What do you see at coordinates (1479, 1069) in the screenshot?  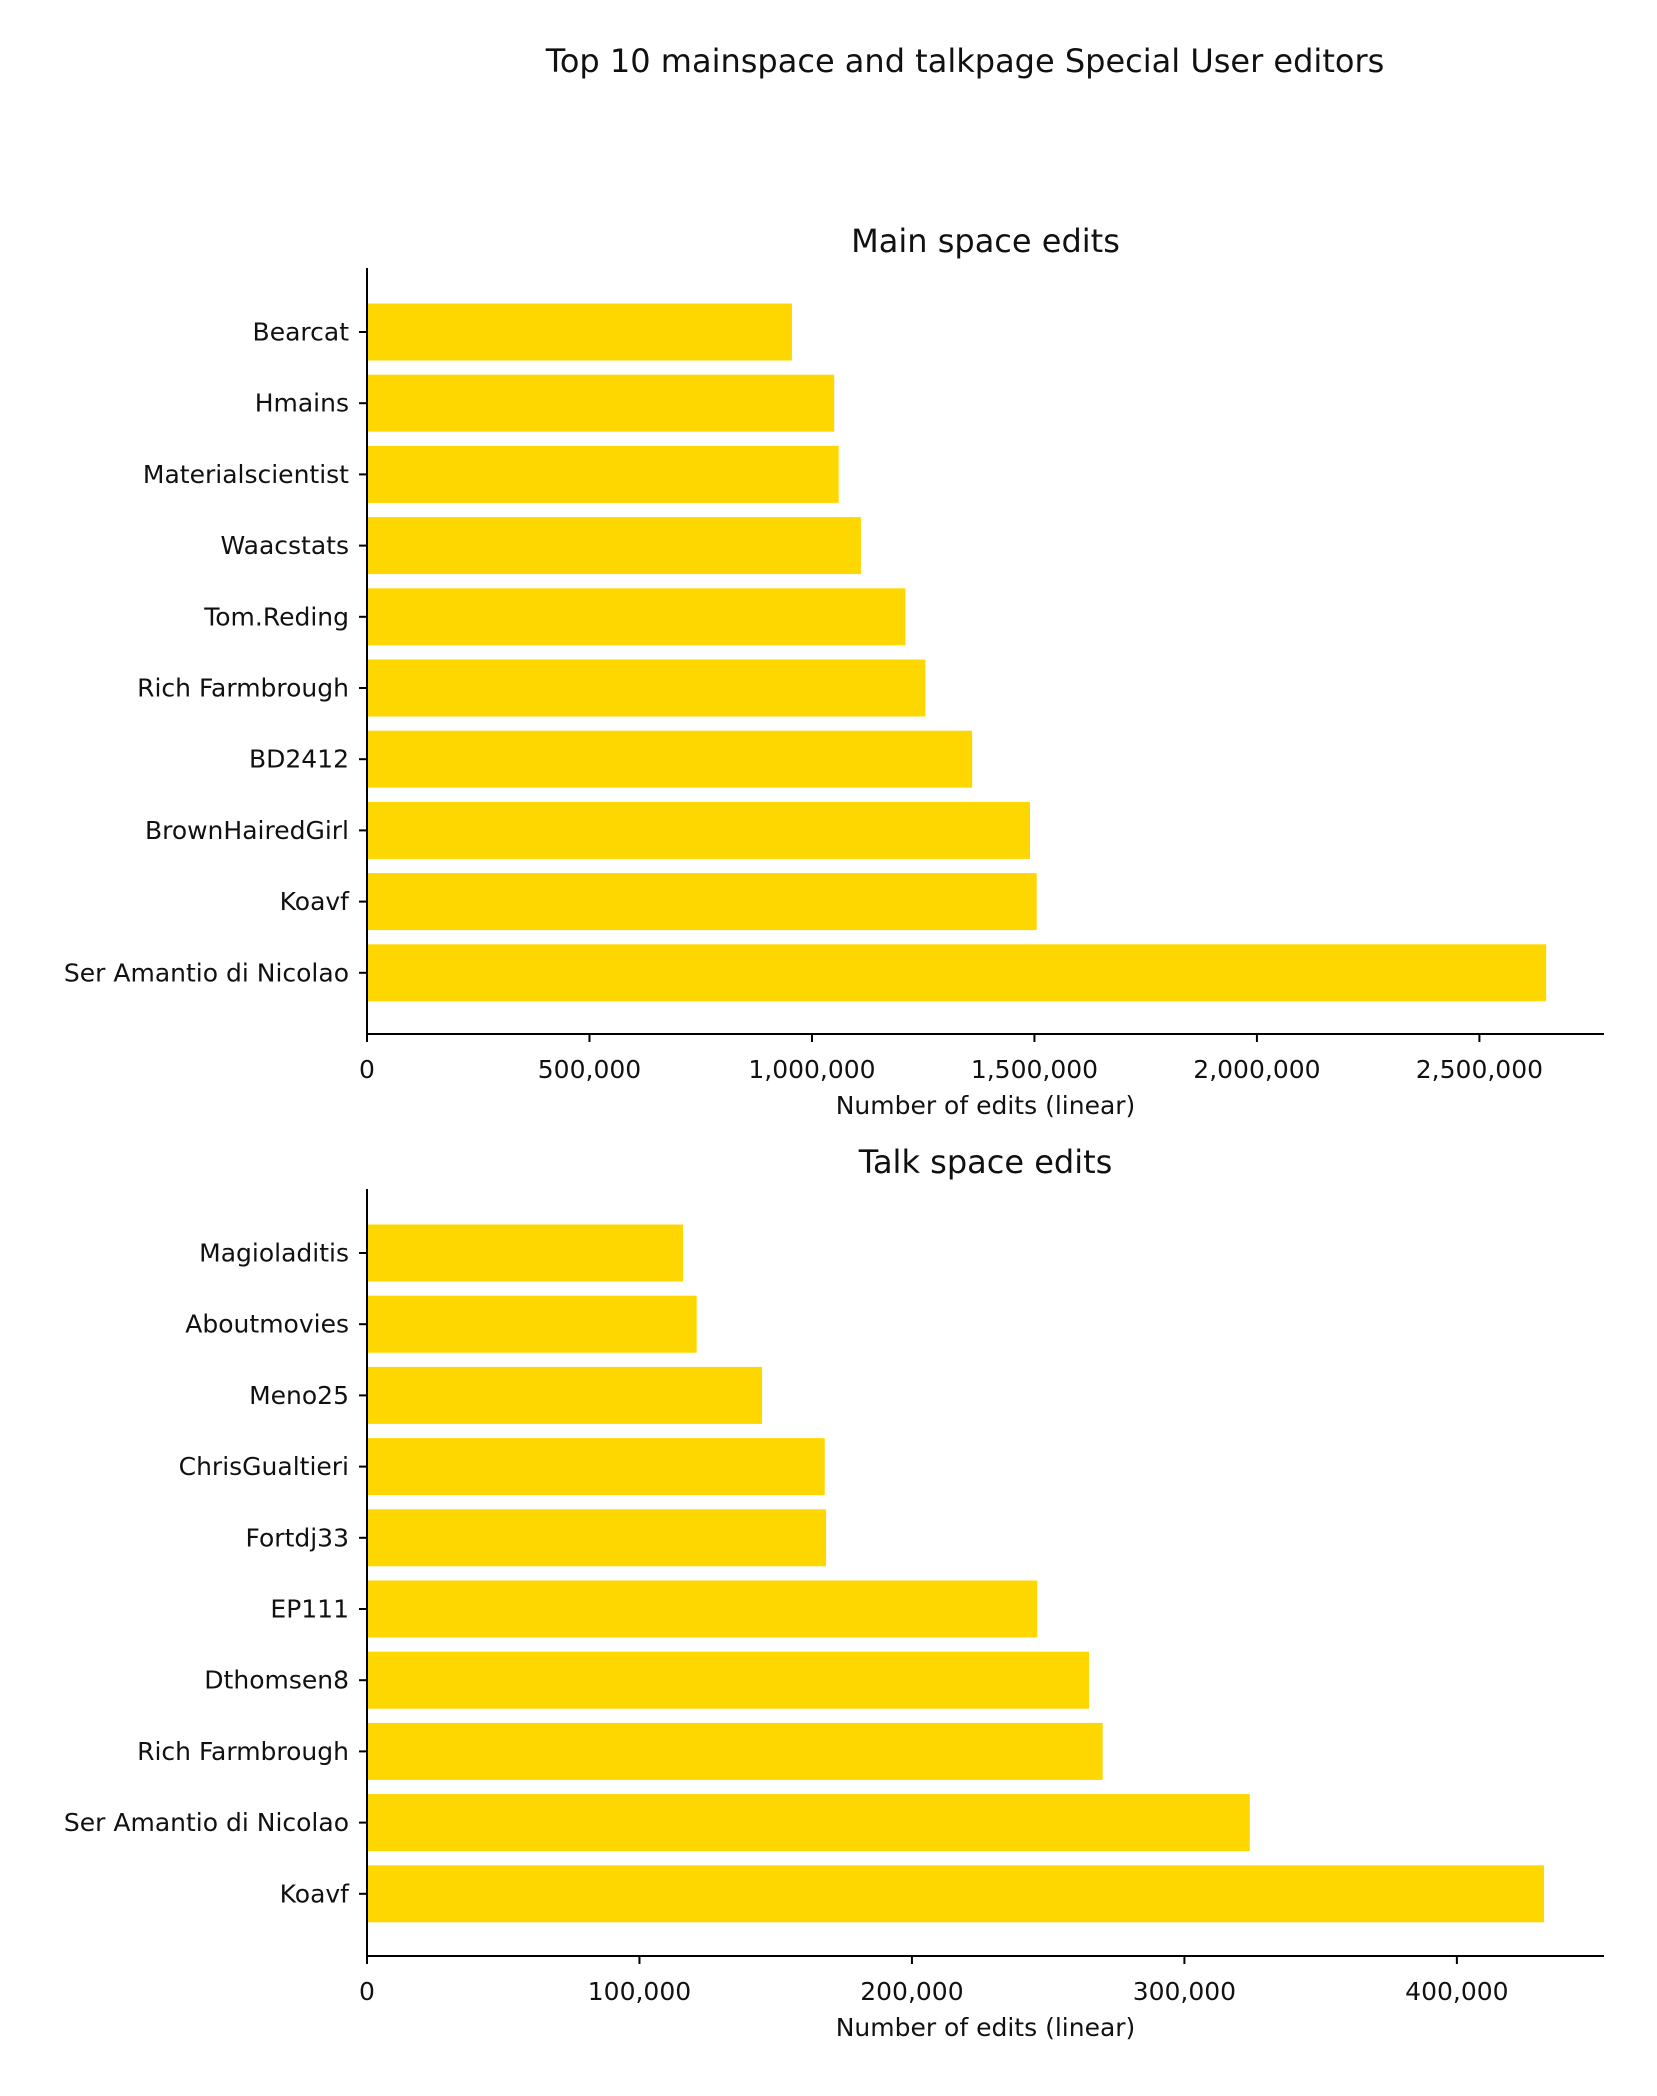 I see `x-tick-label: 2,500,000` at bounding box center [1479, 1069].